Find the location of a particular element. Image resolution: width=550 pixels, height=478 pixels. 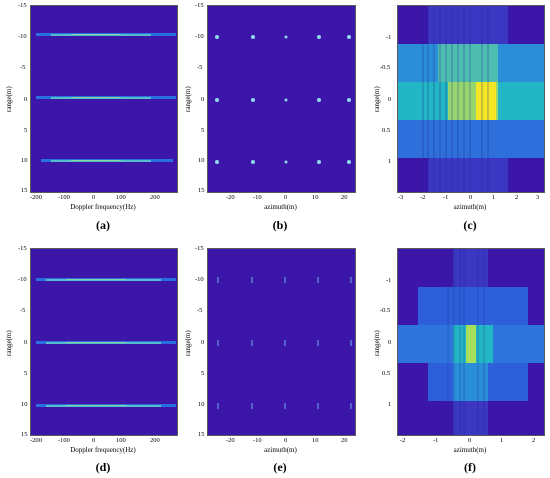

plot-e is located at coordinates (281, 342).